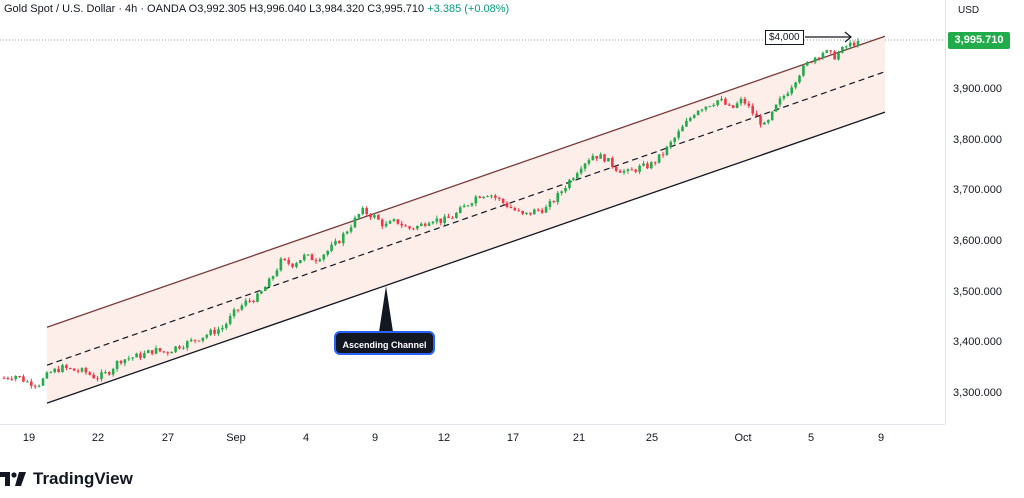 This screenshot has width=1024, height=498. I want to click on price-scale-divider, so click(945, 212).